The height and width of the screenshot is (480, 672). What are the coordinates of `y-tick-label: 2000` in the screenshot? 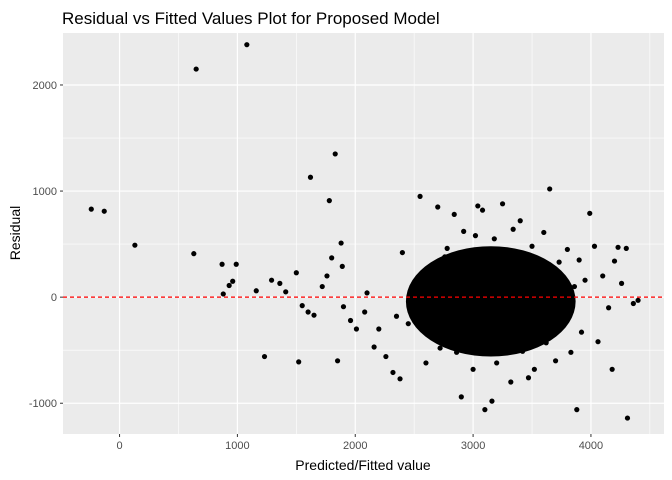 It's located at (45, 86).